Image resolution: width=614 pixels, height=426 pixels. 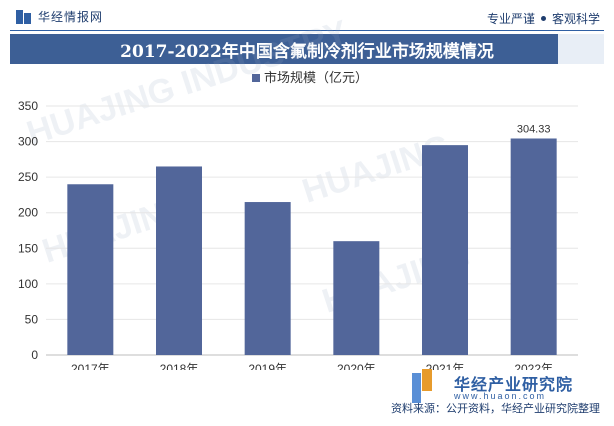 I want to click on y-tick-label: 150, so click(x=28, y=248).